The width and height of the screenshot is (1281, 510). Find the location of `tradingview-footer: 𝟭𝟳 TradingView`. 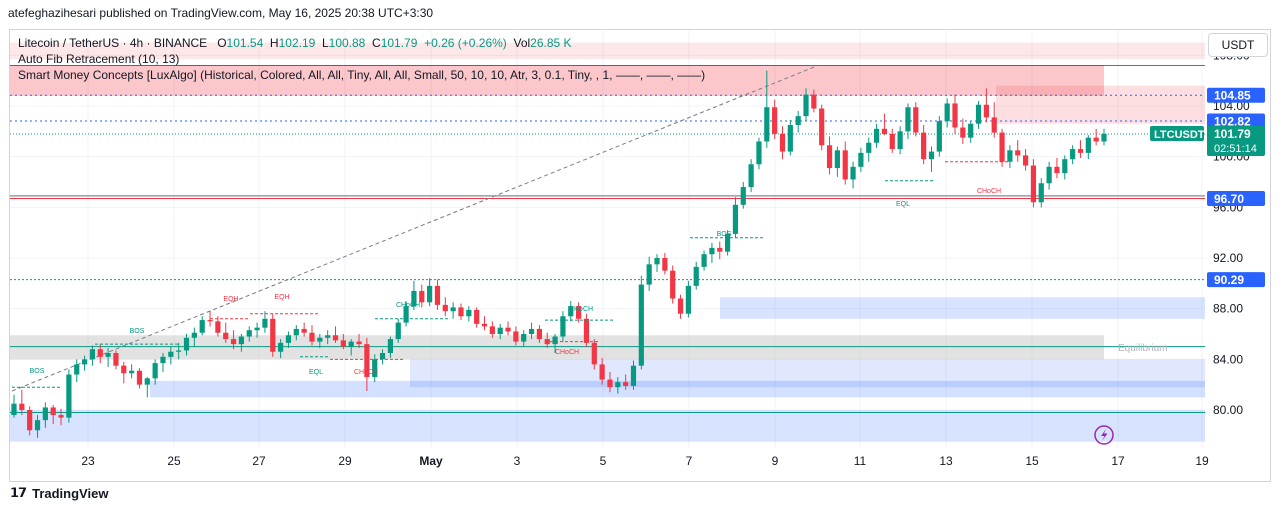

tradingview-footer: 𝟭𝟳 TradingView is located at coordinates (59, 493).